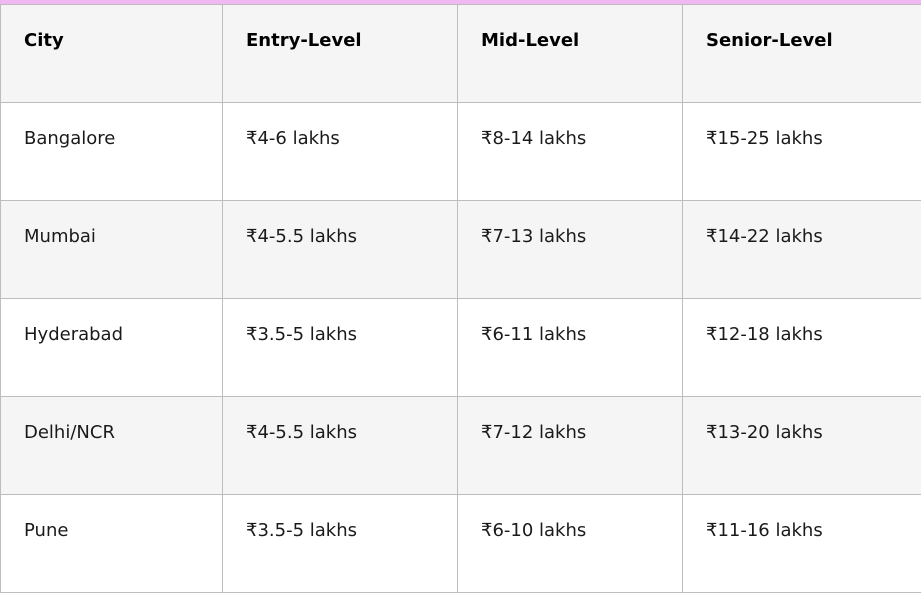  What do you see at coordinates (801, 249) in the screenshot?
I see `cell-senior: ₹14-22 lakhs` at bounding box center [801, 249].